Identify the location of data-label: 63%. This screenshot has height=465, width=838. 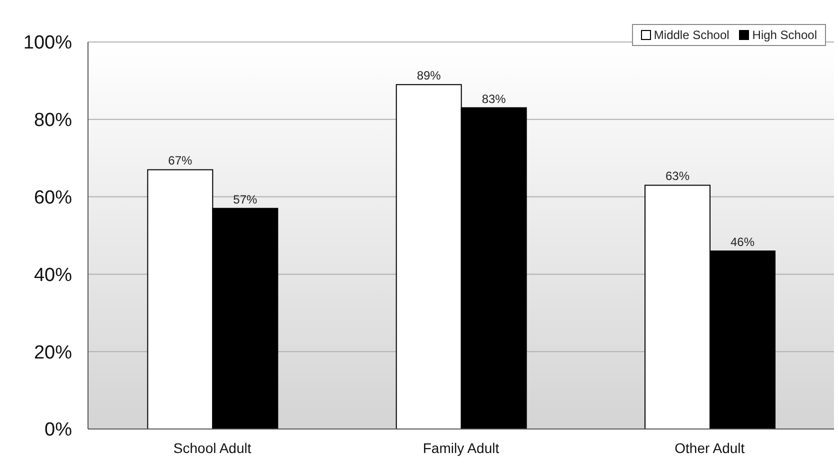
(678, 176).